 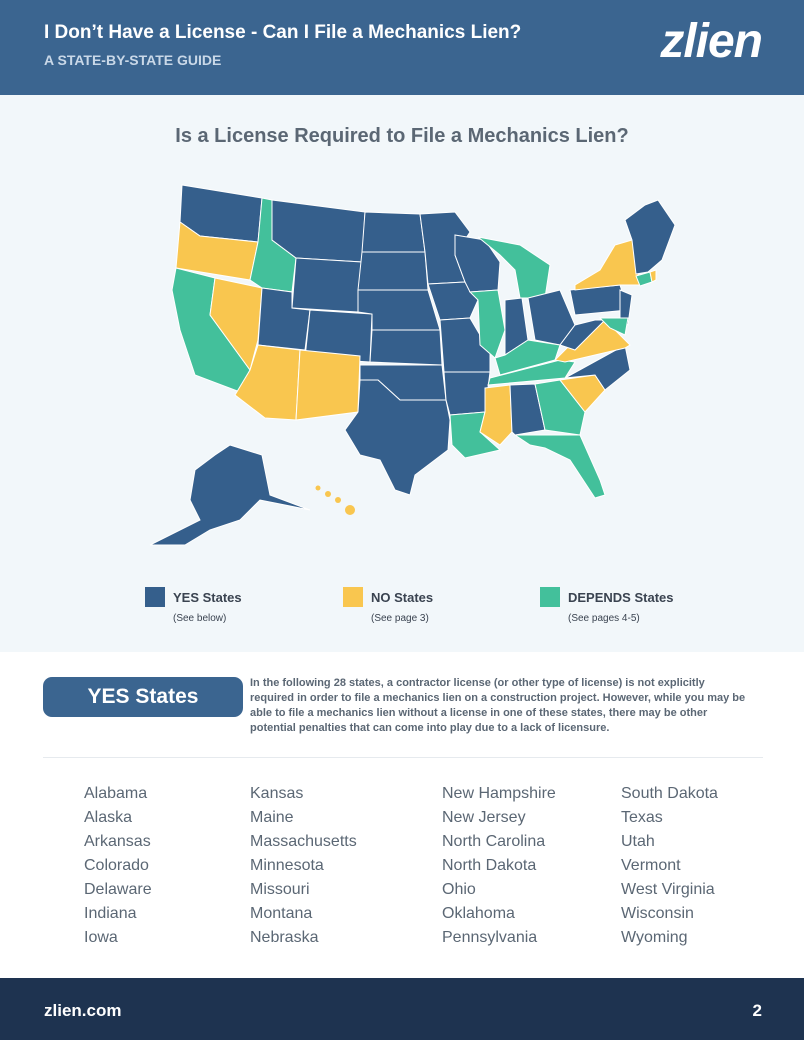 What do you see at coordinates (303, 841) in the screenshot?
I see `state-name: Massachusetts` at bounding box center [303, 841].